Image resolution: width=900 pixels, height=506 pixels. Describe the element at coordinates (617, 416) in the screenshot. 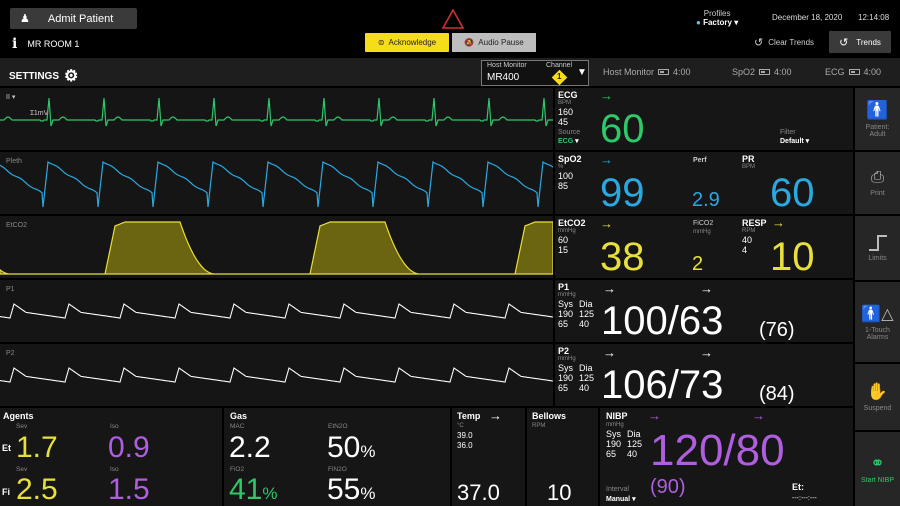

I see `nibp-title: NIBP` at that location.